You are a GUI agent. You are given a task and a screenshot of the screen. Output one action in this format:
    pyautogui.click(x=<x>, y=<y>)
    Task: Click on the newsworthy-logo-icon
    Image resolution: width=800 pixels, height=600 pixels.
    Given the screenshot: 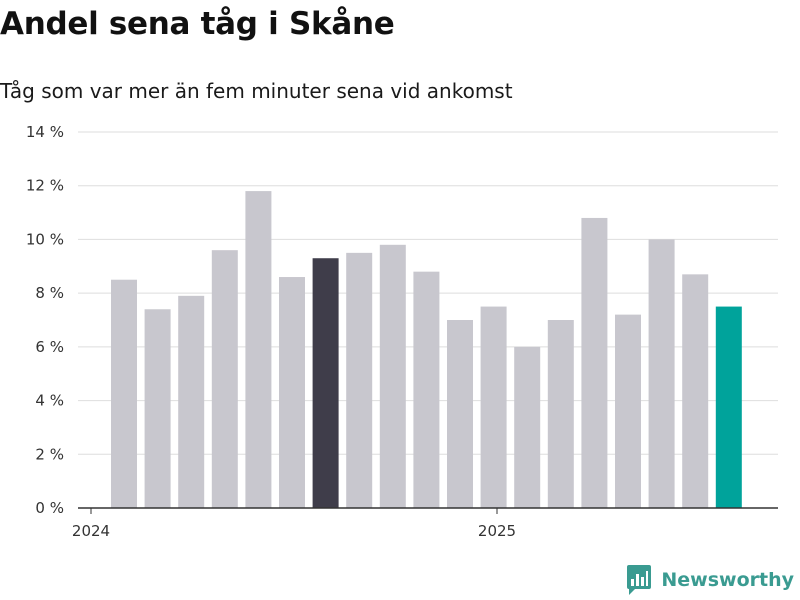 What is the action you would take?
    pyautogui.click(x=639, y=580)
    